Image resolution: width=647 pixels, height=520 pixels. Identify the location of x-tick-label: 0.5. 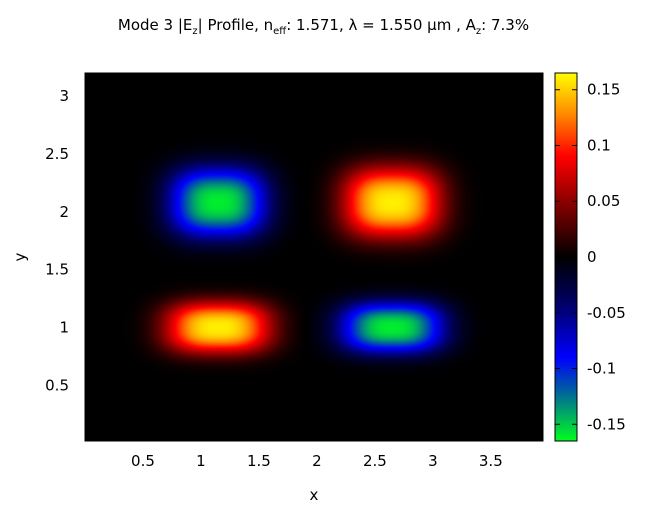
(143, 461).